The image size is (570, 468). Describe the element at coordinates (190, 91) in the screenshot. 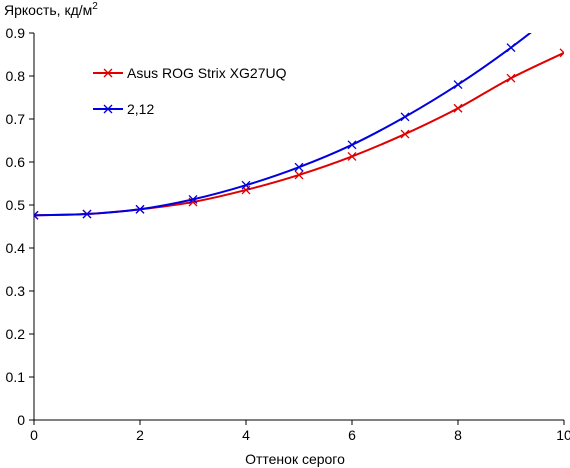

I see `legend: Asus ROG Strix XG27UQ 2,12` at that location.